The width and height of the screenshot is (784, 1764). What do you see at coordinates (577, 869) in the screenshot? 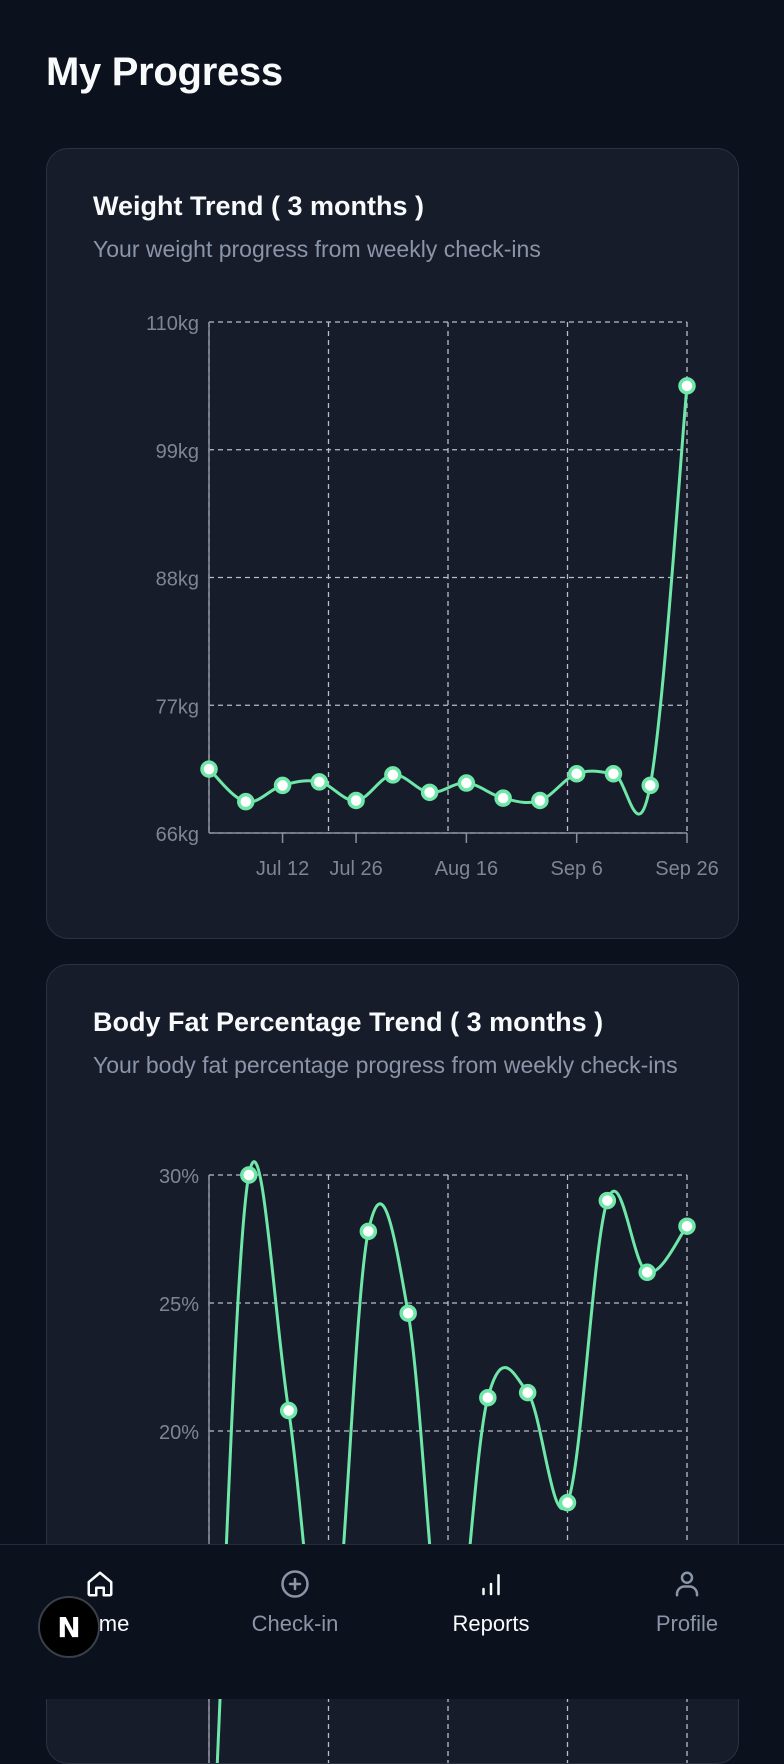
I see `x-tick-label: Sep 6` at bounding box center [577, 869].